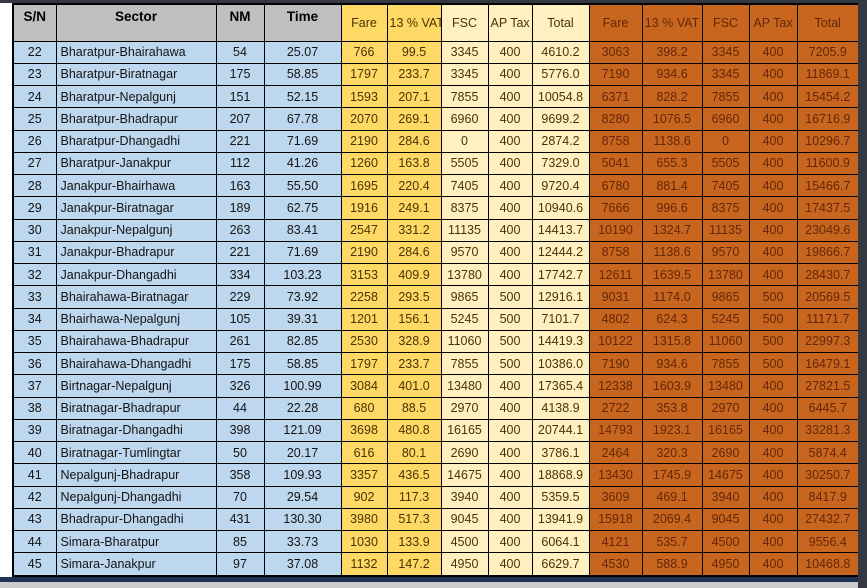  Describe the element at coordinates (672, 319) in the screenshot. I see `cell-vat-b: 624.3` at that location.